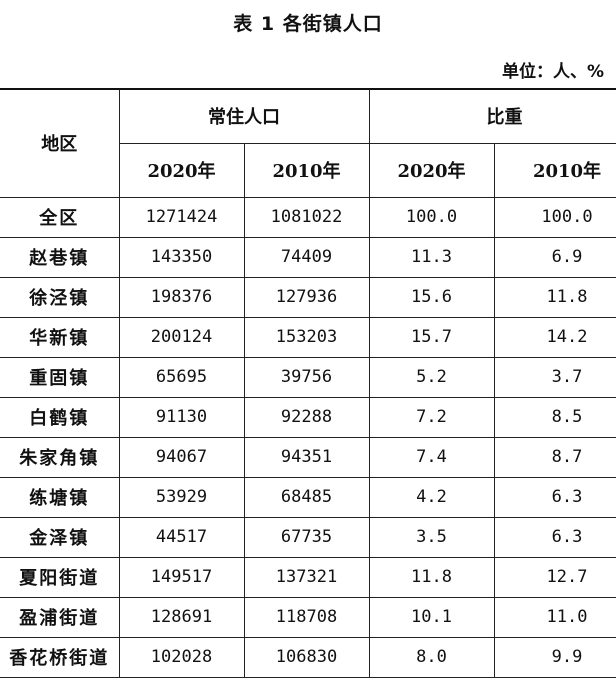  Describe the element at coordinates (181, 170) in the screenshot. I see `header-pop-2020: 2020年` at that location.